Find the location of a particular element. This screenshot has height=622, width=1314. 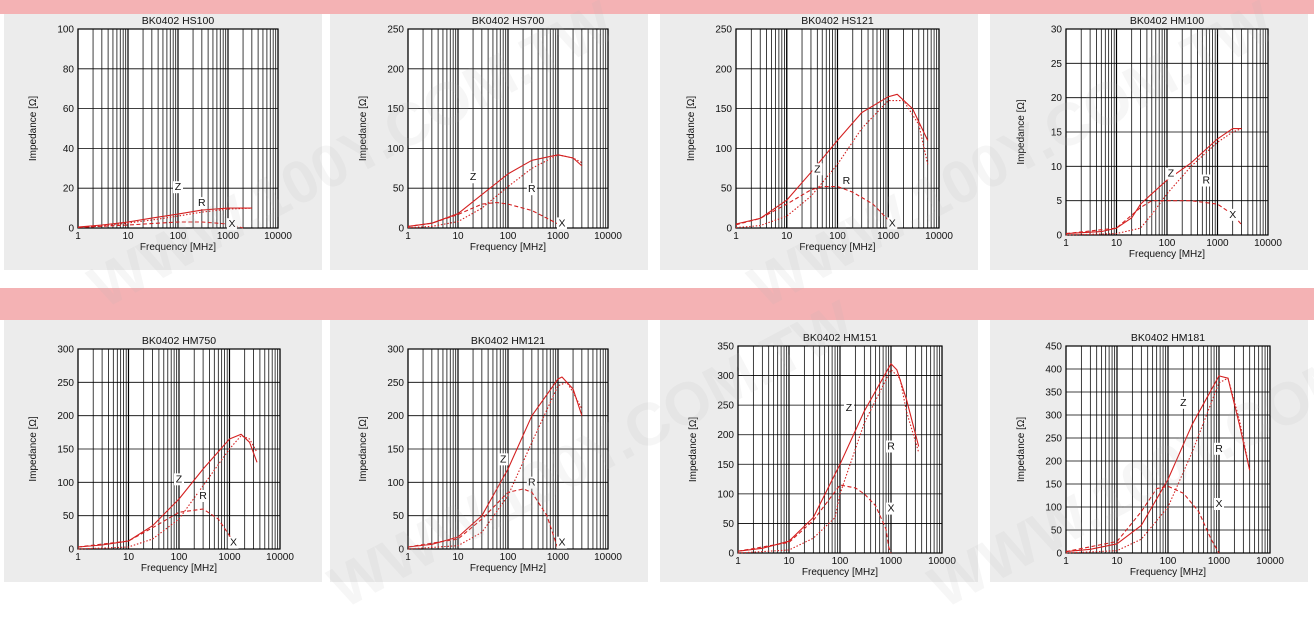

chart-title: BK0402 HS121 is located at coordinates (837, 21).